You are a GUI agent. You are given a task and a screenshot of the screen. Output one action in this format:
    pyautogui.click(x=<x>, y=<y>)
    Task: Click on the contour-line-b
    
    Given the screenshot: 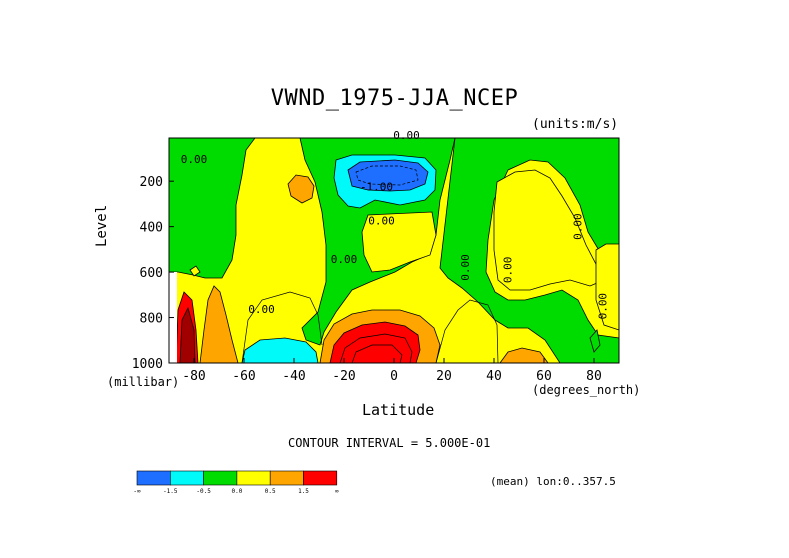 What is the action you would take?
    pyautogui.click(x=467, y=331)
    